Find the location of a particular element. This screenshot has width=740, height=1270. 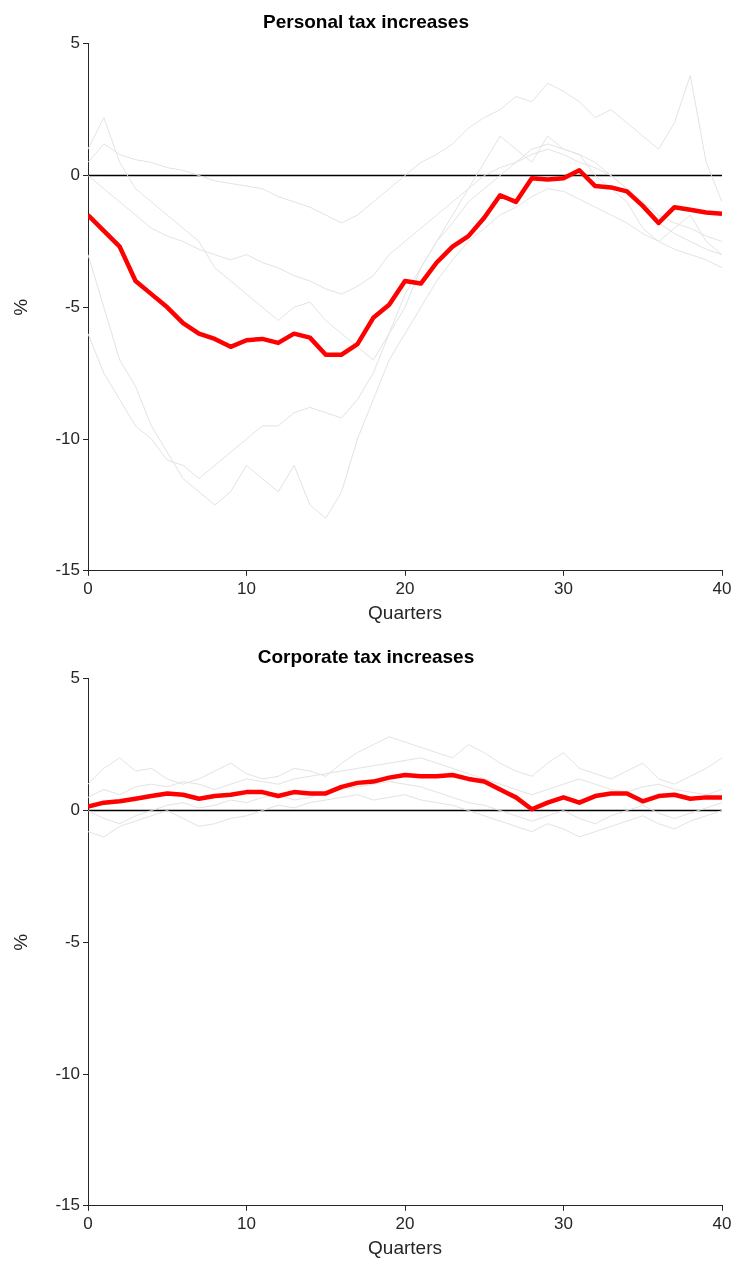

chart-title: Corporate tax increases is located at coordinates (366, 656).